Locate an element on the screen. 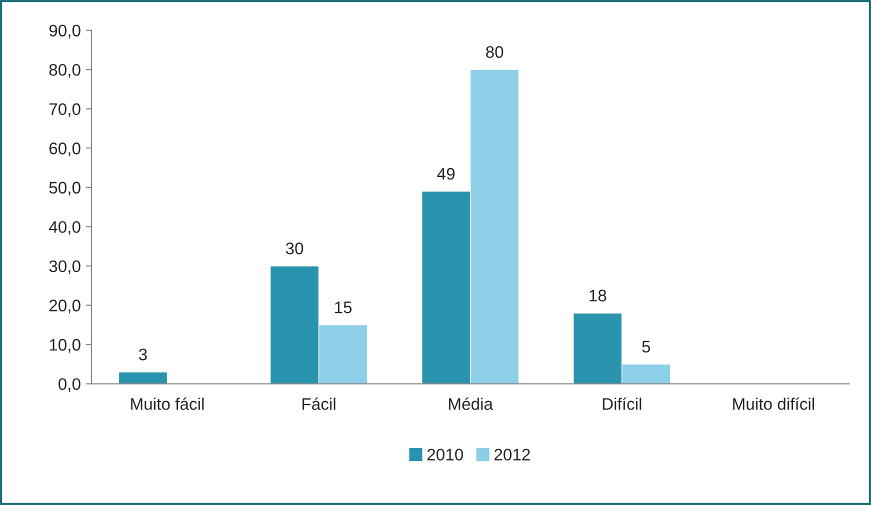 This screenshot has height=505, width=871. y-tick-label: 90,0 is located at coordinates (64, 31).